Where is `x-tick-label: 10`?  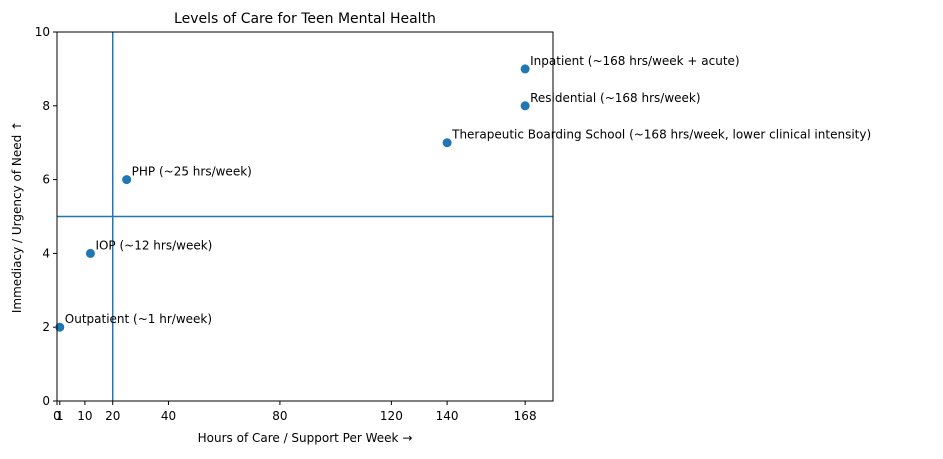
x-tick-label: 10 is located at coordinates (84, 416).